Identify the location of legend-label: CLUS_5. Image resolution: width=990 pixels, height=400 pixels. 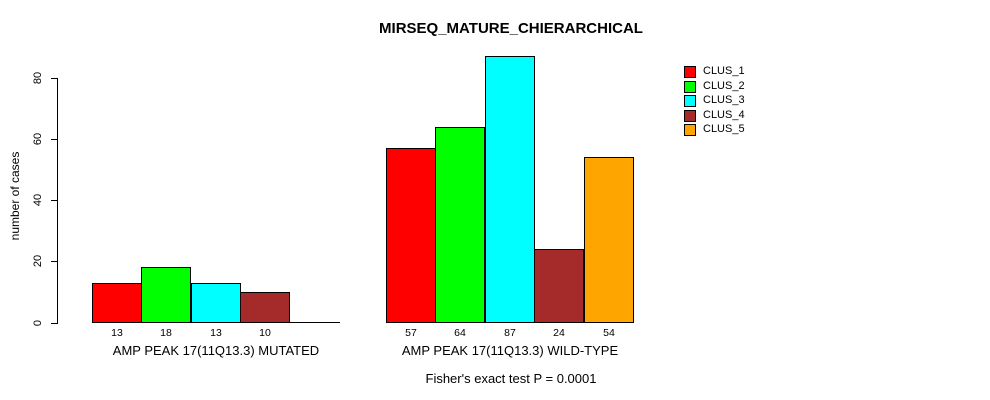
(724, 129).